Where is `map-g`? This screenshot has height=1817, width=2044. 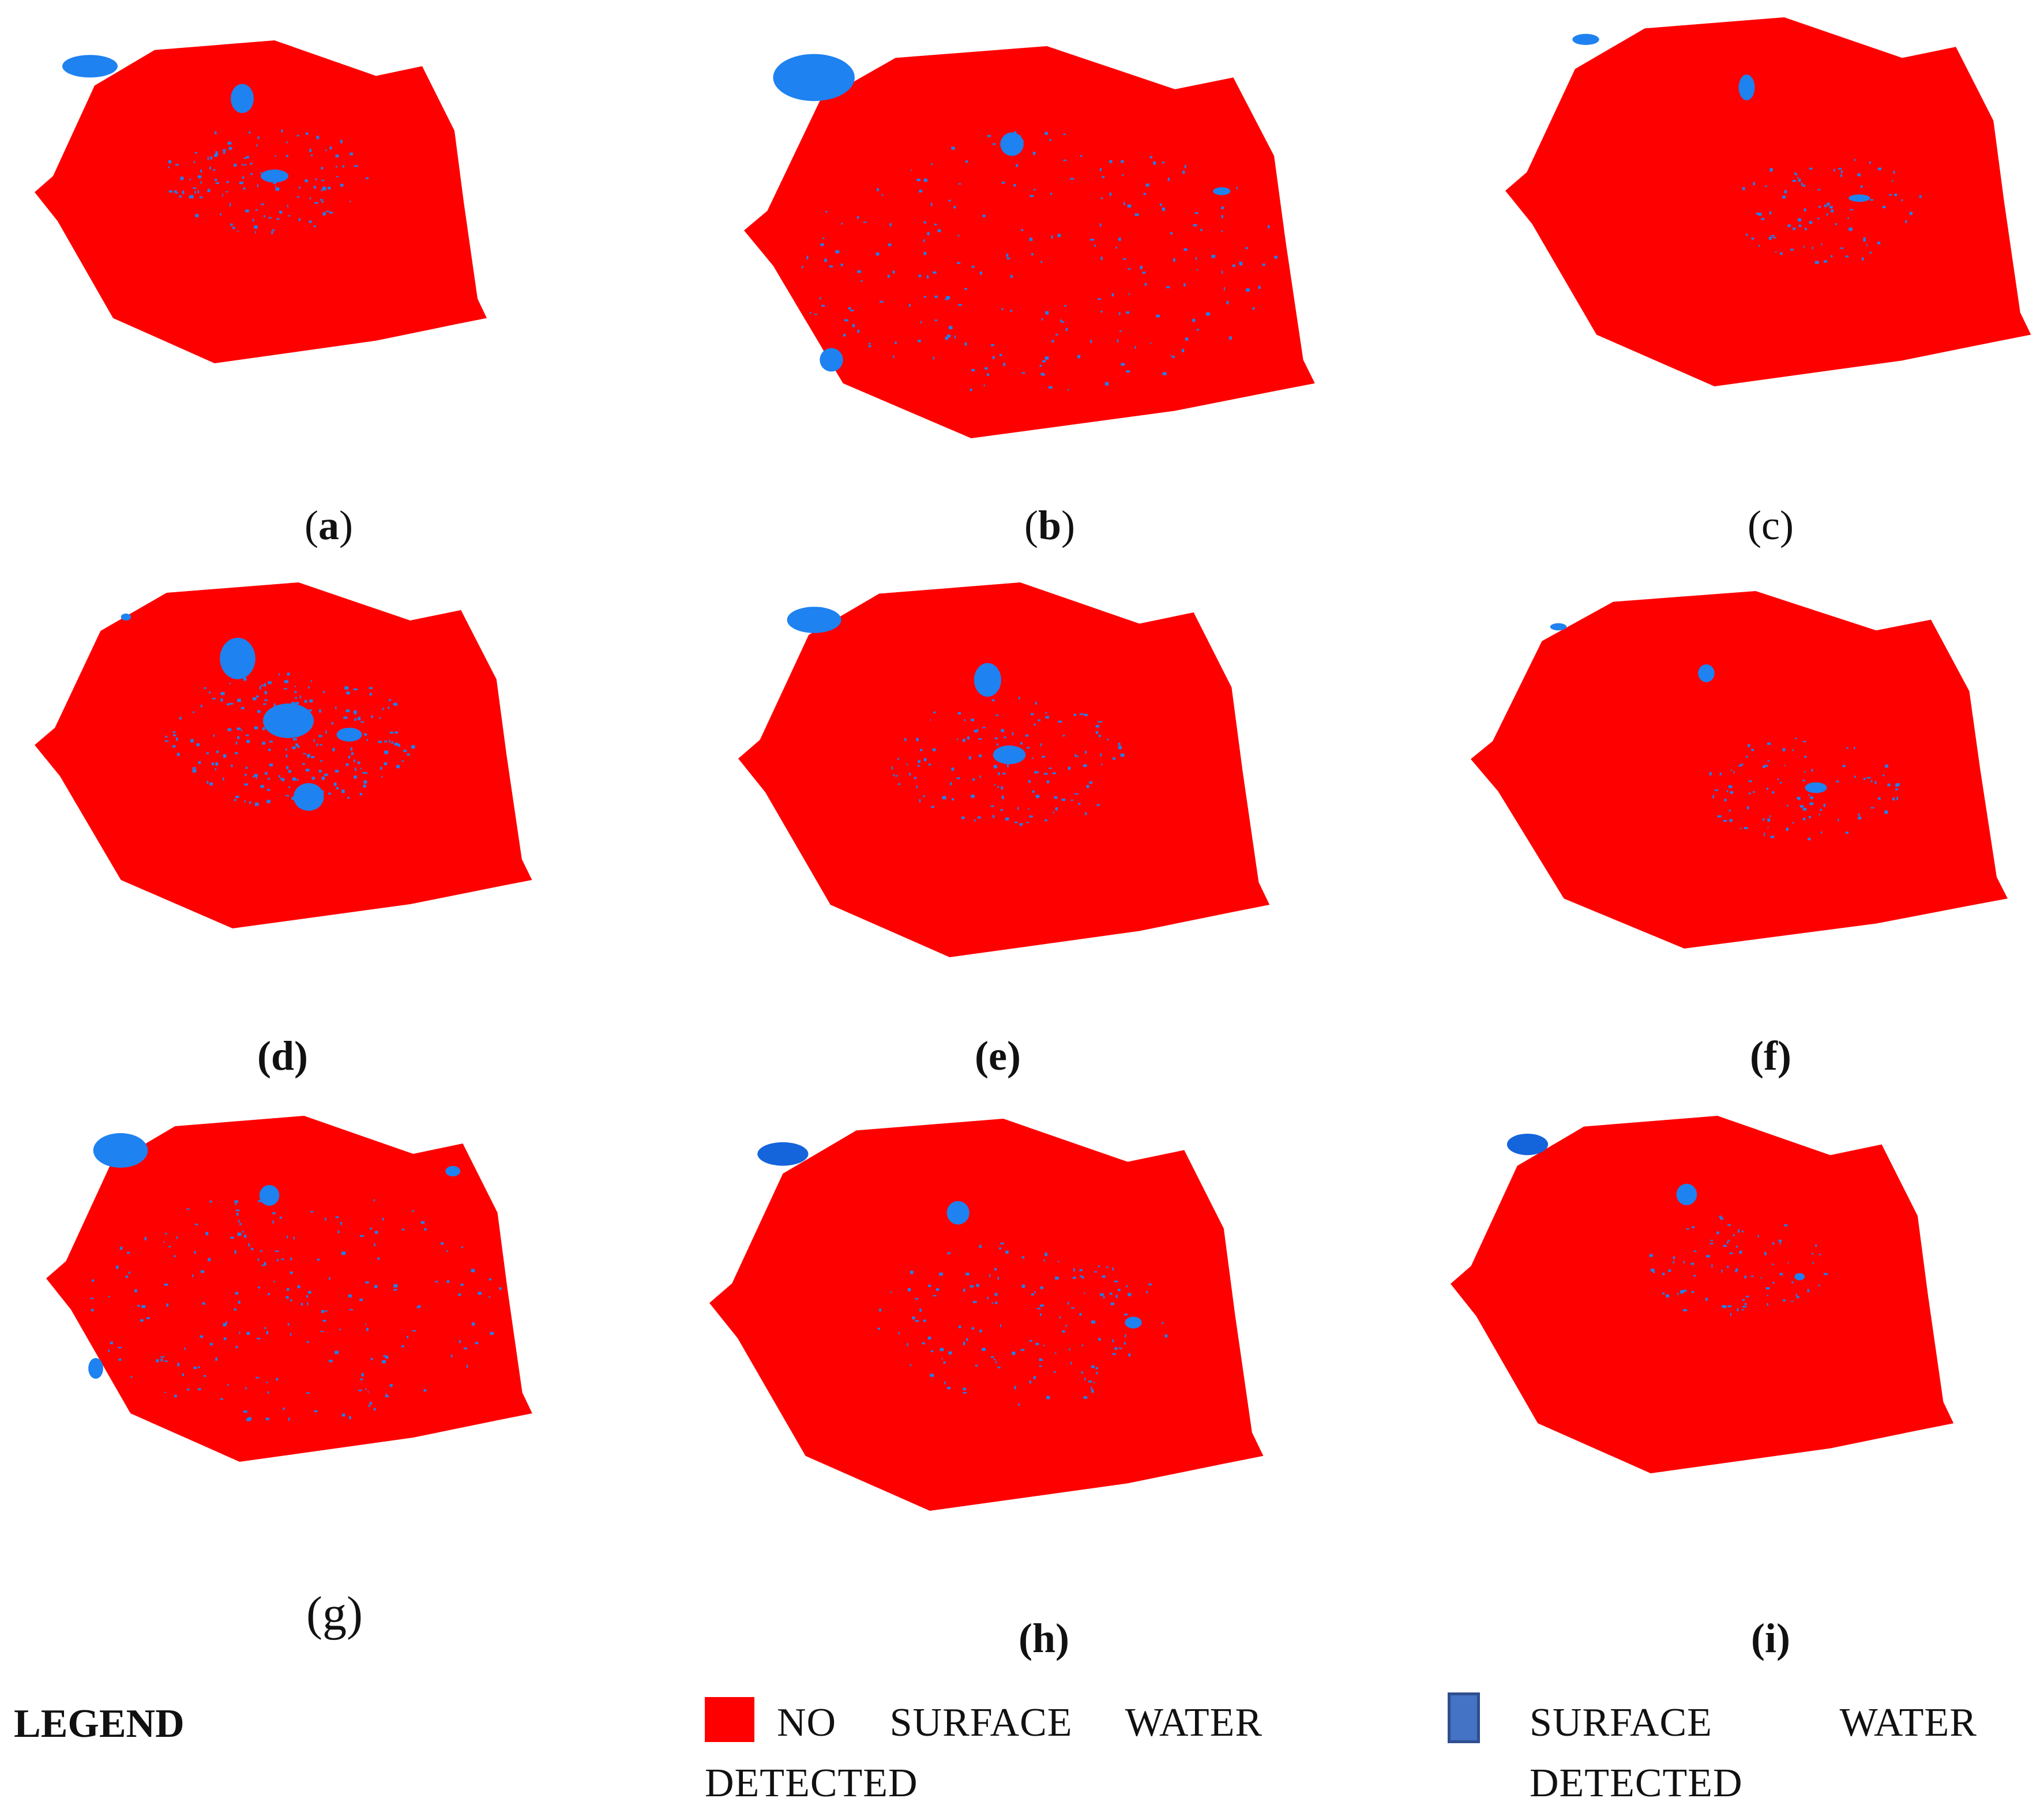 map-g is located at coordinates (289, 1289).